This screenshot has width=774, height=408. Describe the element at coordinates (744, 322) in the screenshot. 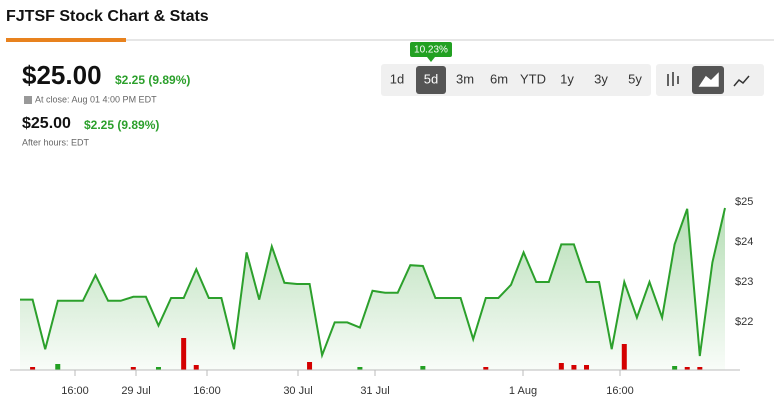

I see `y-tick-label: $22` at that location.